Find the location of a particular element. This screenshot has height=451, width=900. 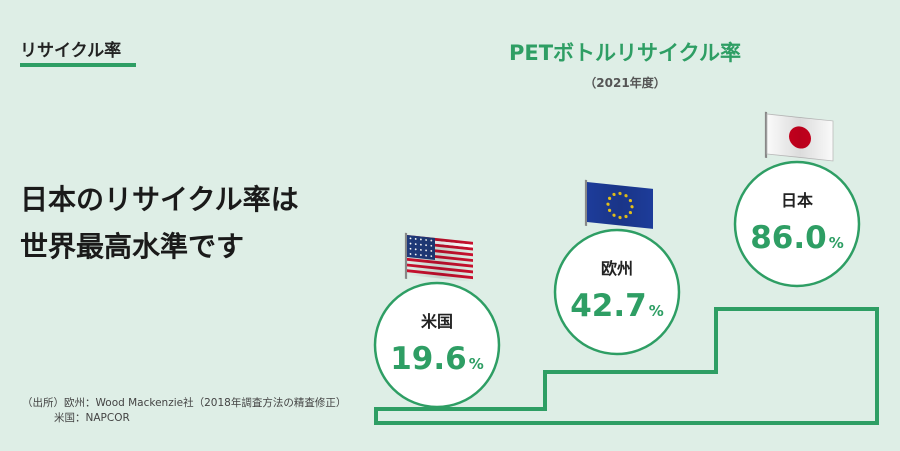

chart-subtitle: （2021年度） is located at coordinates (625, 83).